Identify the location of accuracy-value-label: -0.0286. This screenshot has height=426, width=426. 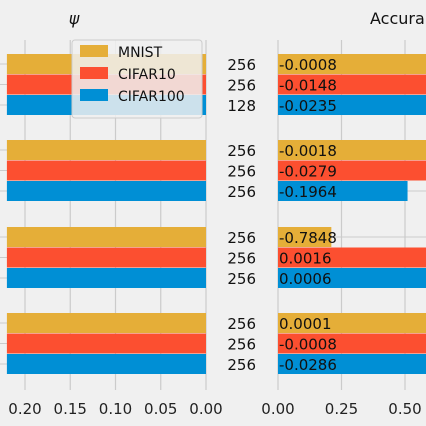
(308, 365).